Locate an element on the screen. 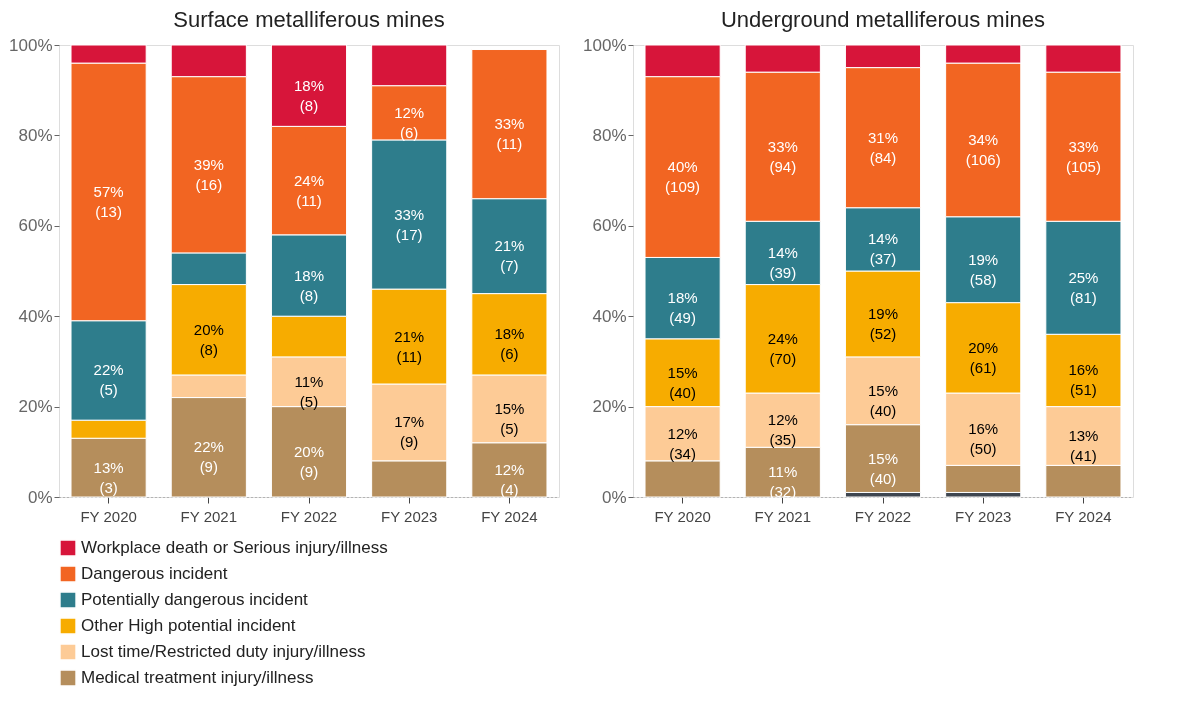  data-label: 19% (52) is located at coordinates (883, 323).